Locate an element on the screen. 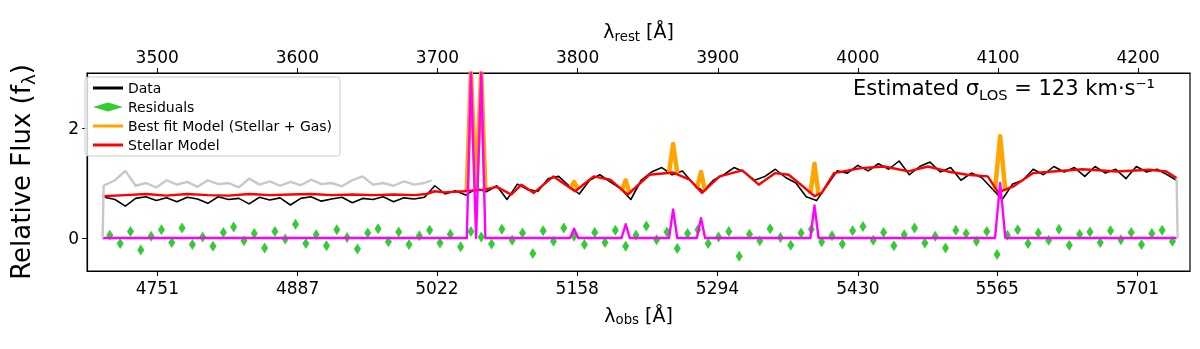 This screenshot has width=1200, height=349. legend-label: Data is located at coordinates (145, 88).